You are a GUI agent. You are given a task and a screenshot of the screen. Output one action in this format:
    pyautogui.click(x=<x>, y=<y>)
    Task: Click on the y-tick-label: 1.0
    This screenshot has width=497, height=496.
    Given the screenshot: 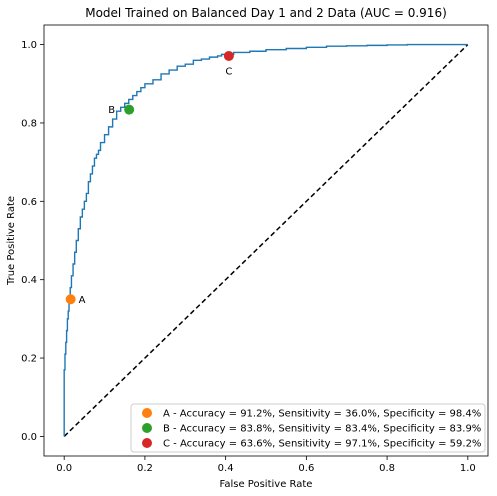 What is the action you would take?
    pyautogui.click(x=29, y=45)
    